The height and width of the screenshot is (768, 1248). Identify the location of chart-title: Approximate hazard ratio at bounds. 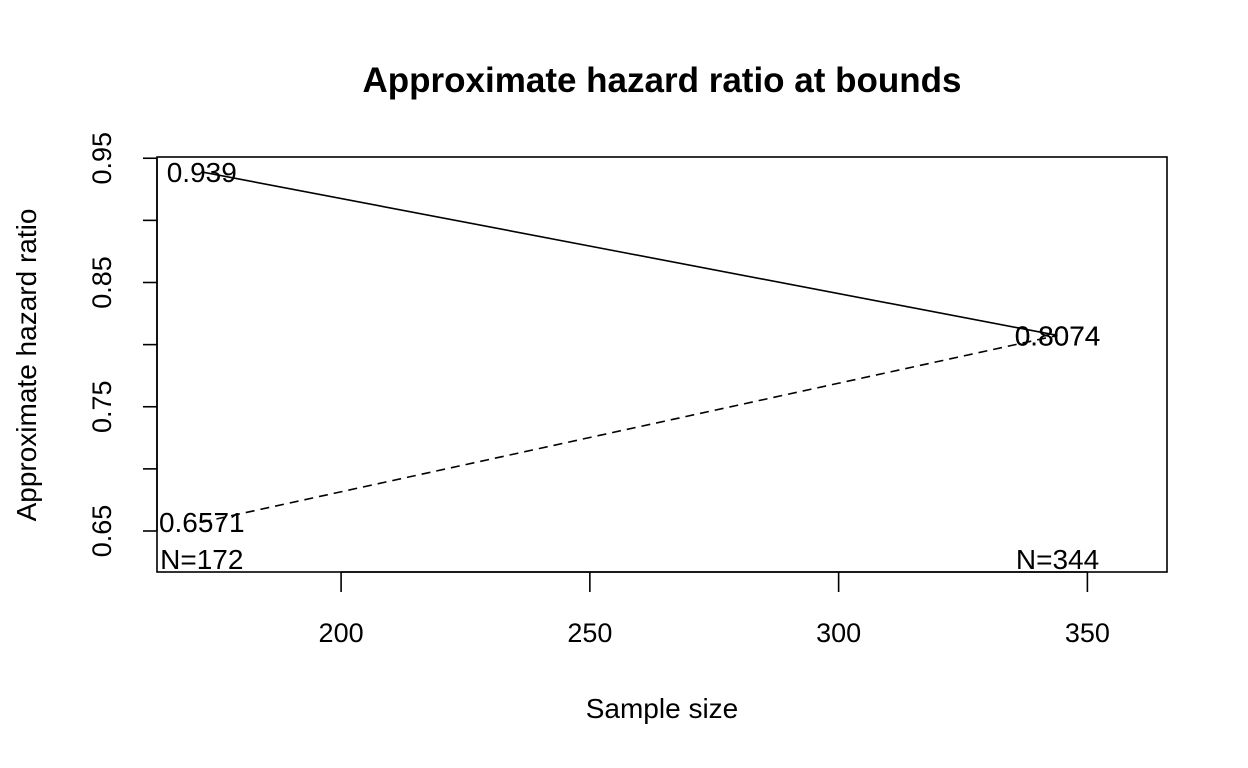
(662, 80).